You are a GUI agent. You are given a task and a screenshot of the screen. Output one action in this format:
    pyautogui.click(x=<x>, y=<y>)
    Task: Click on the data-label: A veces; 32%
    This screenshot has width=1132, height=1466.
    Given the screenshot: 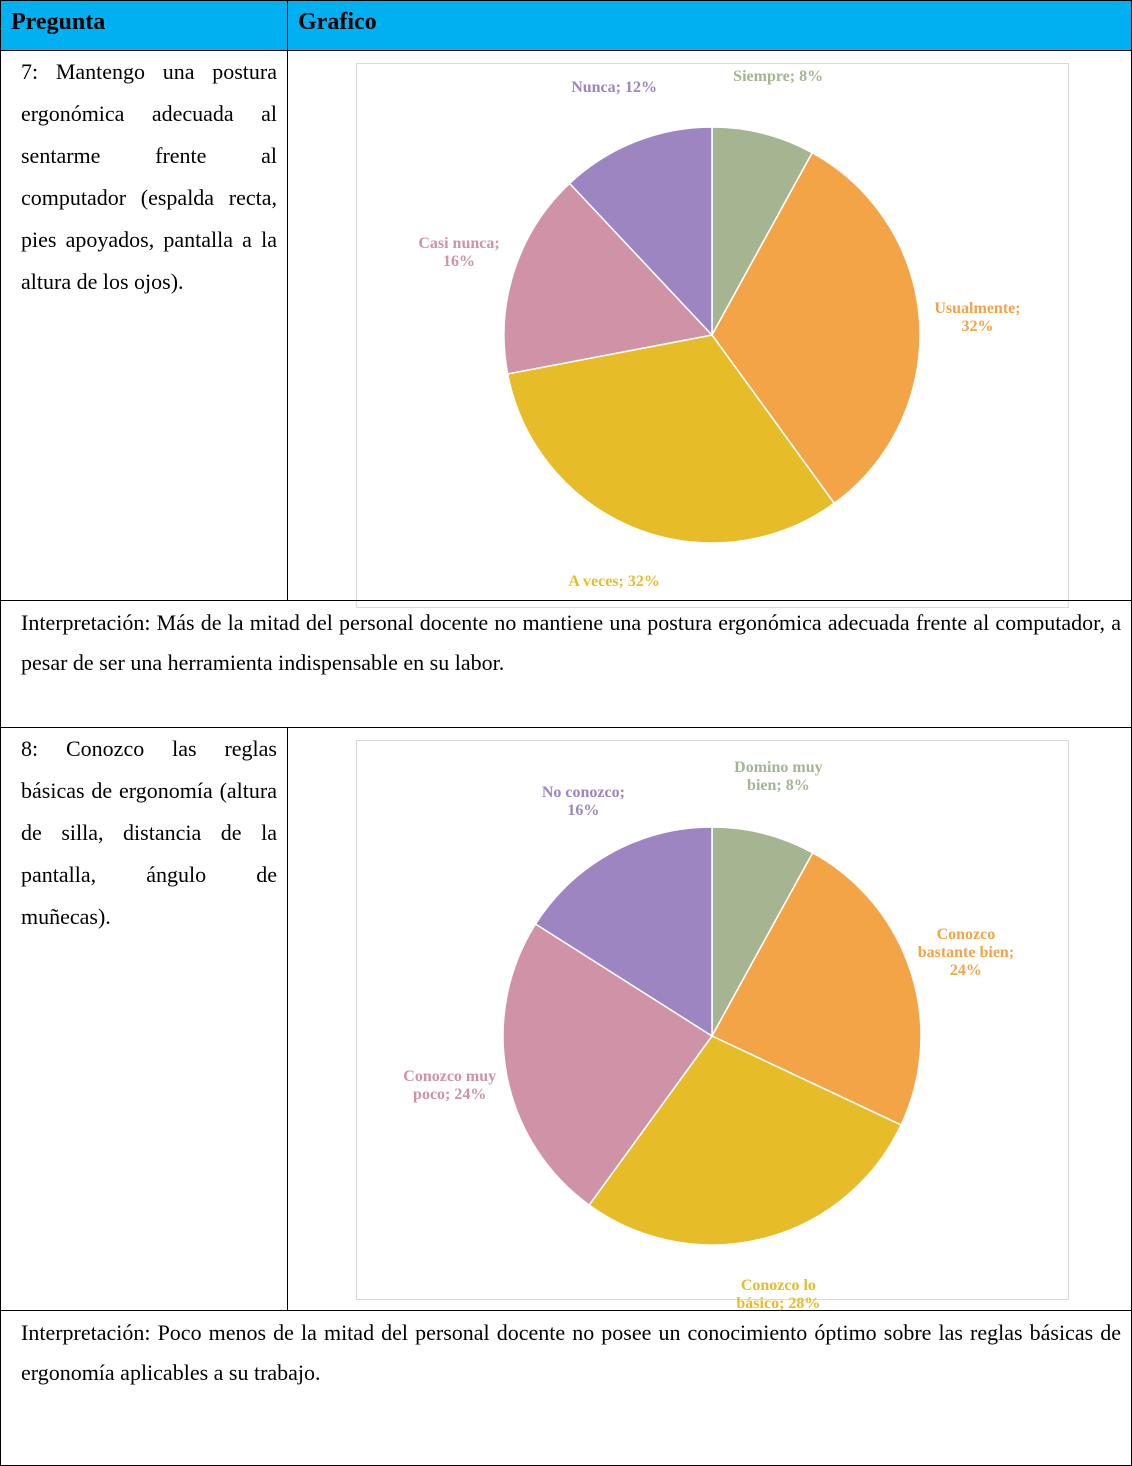 What is the action you would take?
    pyautogui.click(x=614, y=582)
    